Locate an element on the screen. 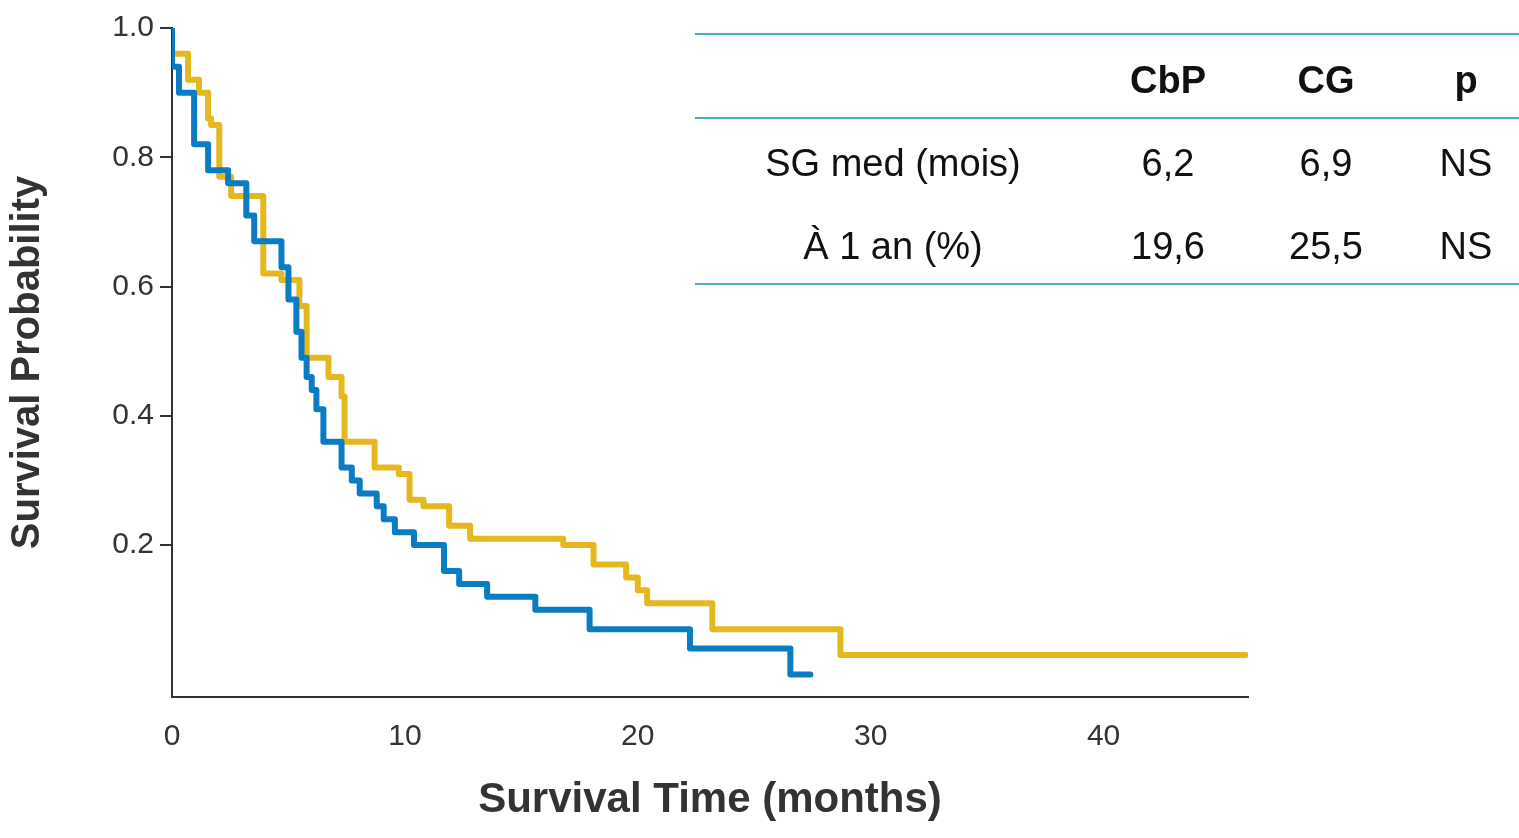 The height and width of the screenshot is (838, 1519). annotation: CbP is located at coordinates (1168, 80).